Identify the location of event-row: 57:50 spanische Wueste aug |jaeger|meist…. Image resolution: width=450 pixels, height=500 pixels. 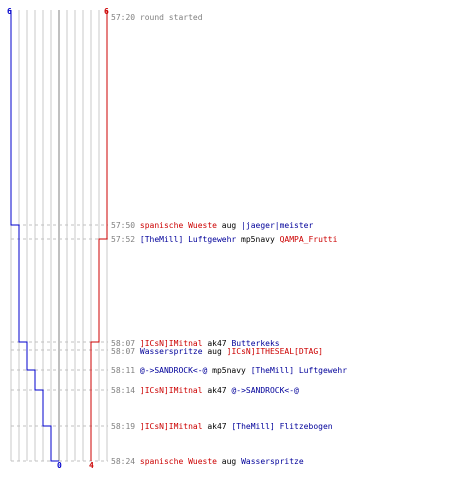
(212, 225).